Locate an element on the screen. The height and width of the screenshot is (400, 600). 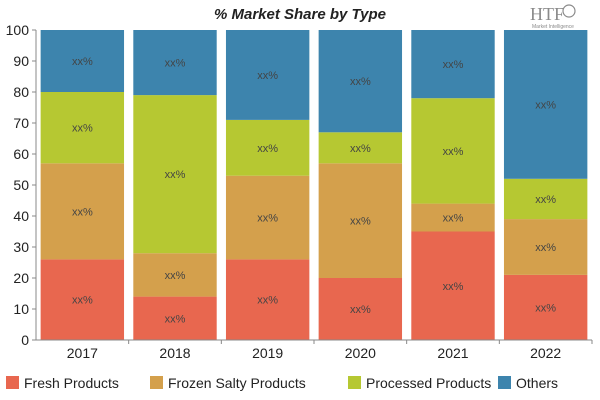
y-tick-label: 60 is located at coordinates (21, 154).